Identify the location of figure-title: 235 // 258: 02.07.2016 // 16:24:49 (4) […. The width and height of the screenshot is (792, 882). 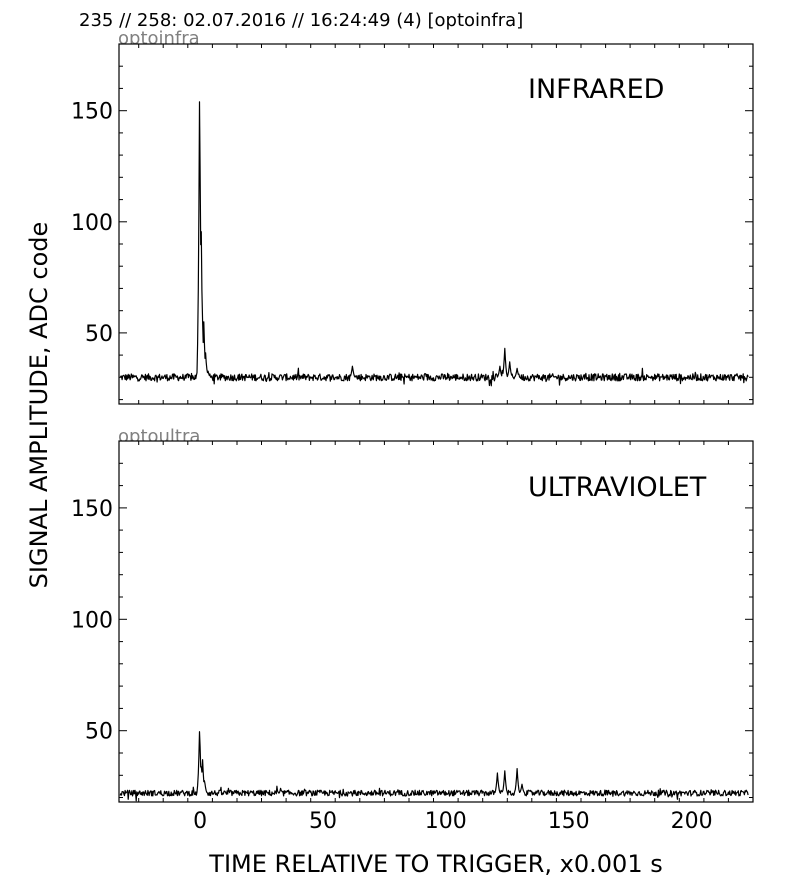
(301, 20).